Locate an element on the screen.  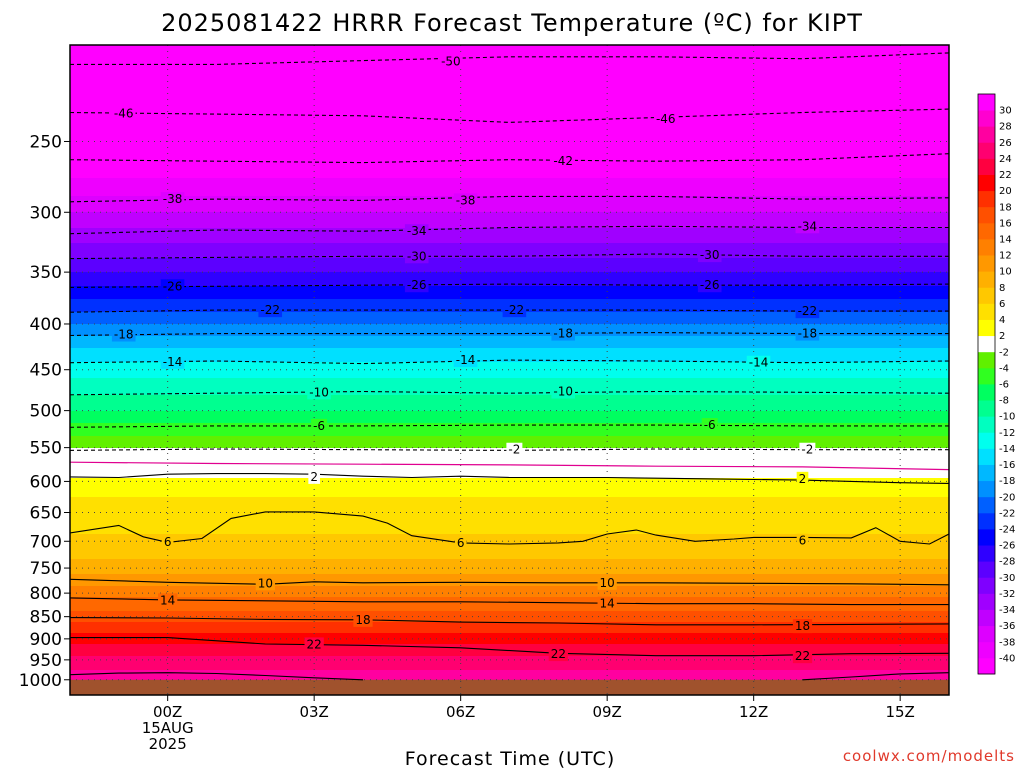
contour-label: -34 is located at coordinates (808, 226).